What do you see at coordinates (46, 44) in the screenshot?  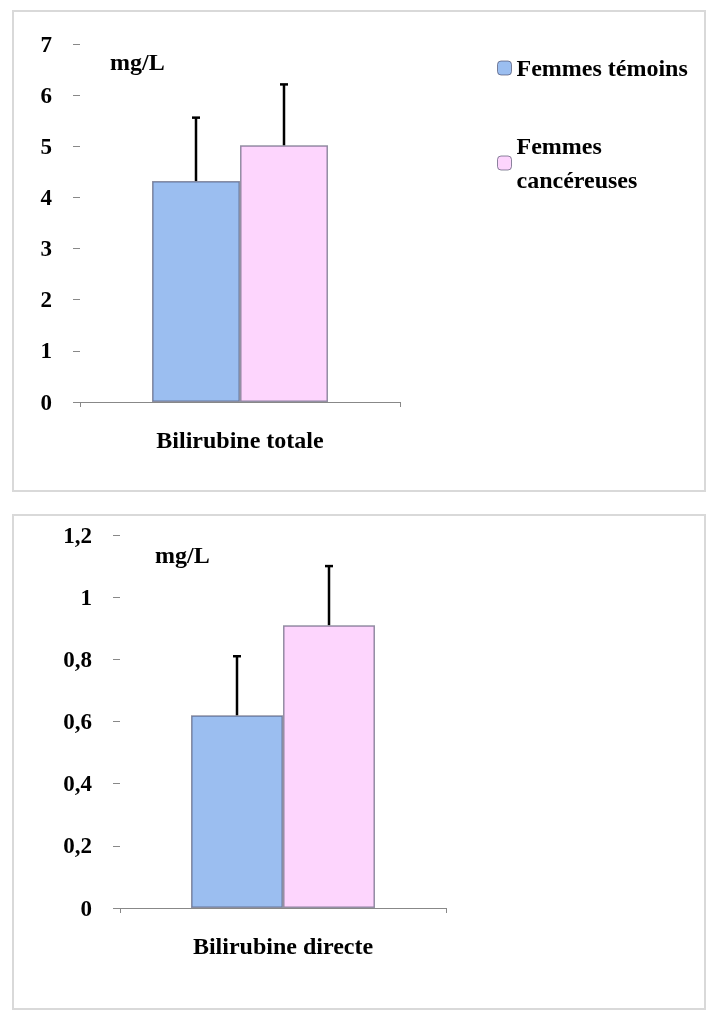 I see `y-tick-label: 7` at bounding box center [46, 44].